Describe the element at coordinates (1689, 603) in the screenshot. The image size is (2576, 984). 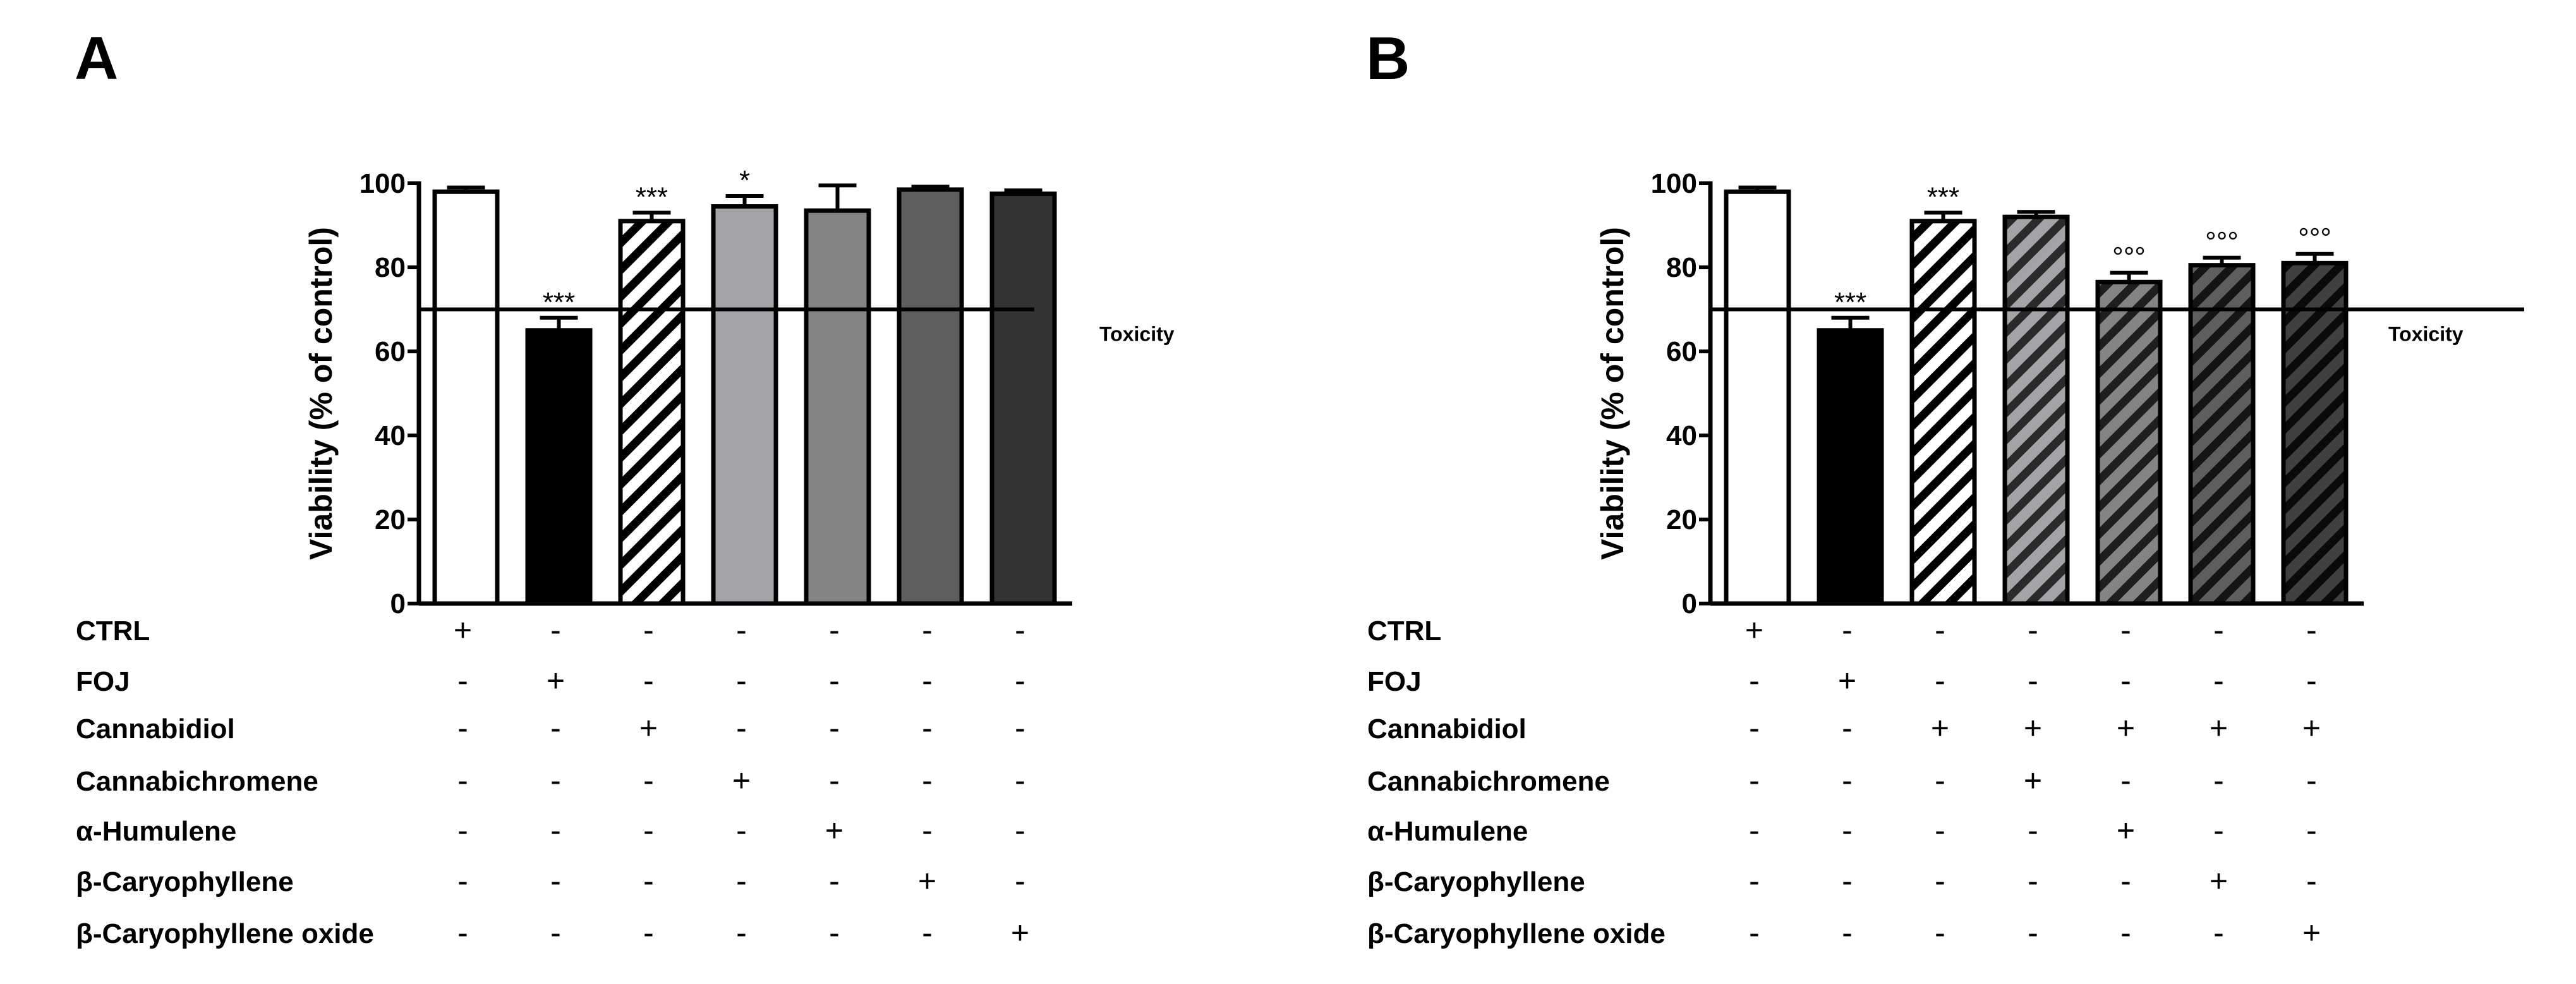
I see `y-tick-label: 0` at that location.